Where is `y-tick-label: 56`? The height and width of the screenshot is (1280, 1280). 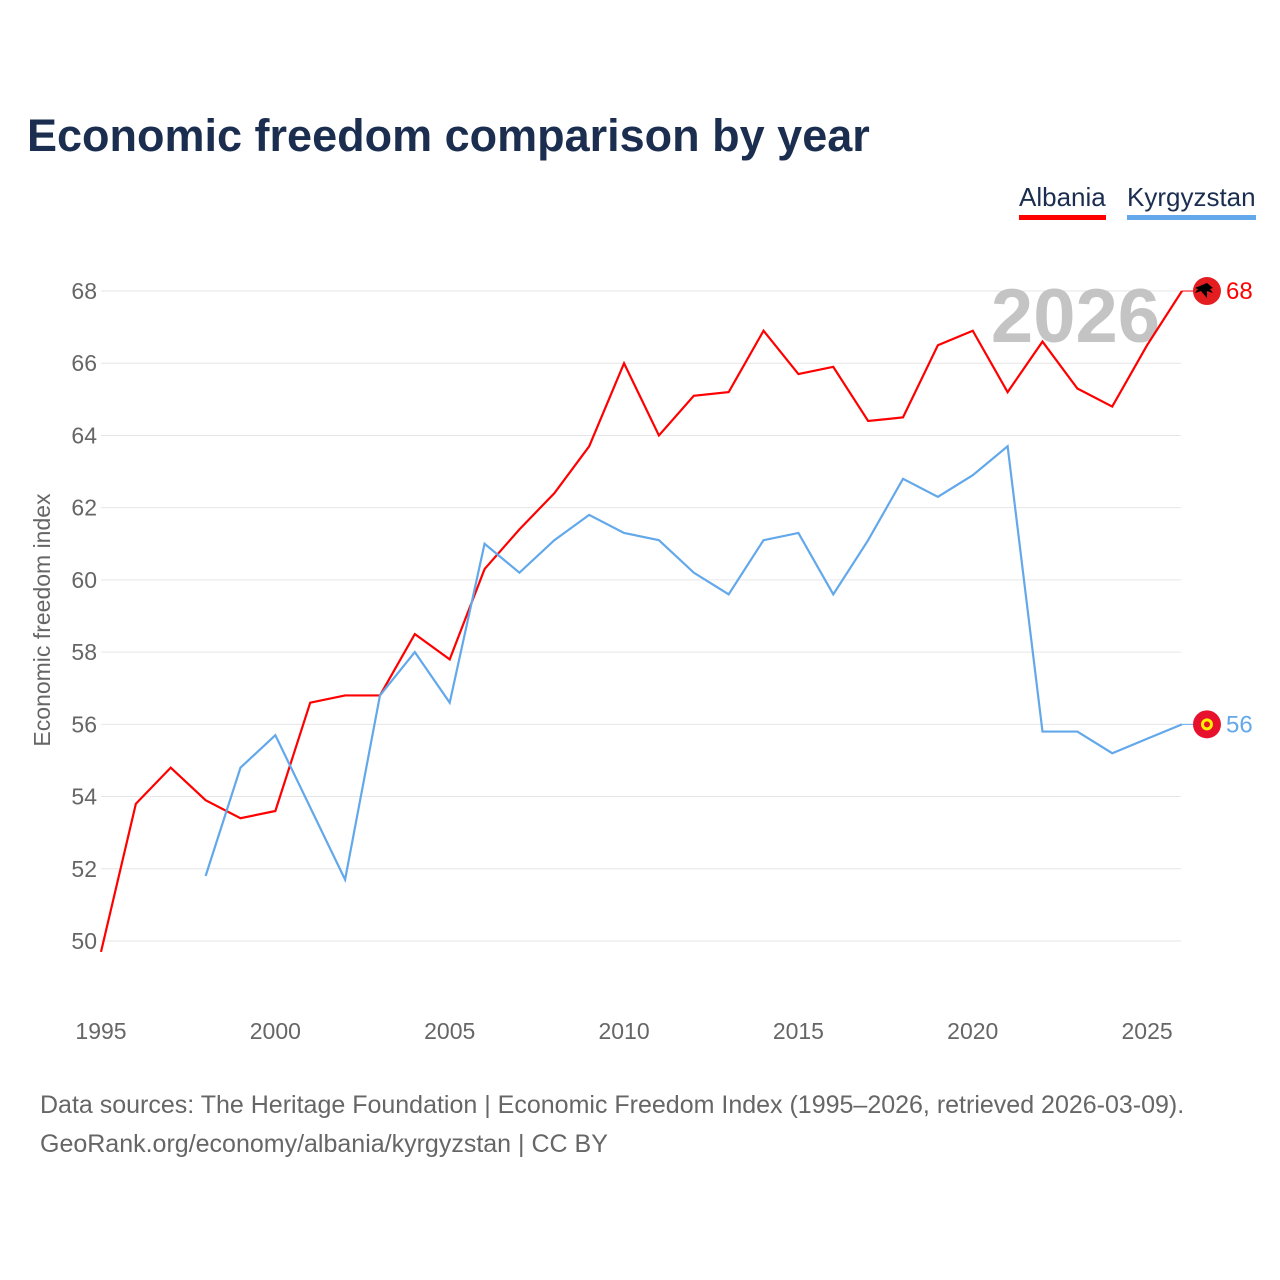 y-tick-label: 56 is located at coordinates (84, 724).